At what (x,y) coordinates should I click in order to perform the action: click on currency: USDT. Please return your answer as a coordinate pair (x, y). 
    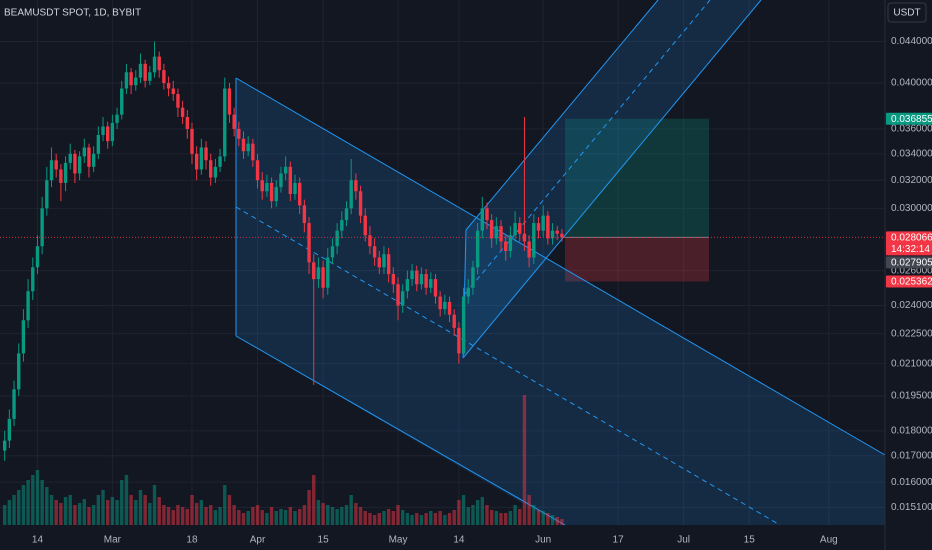
    Looking at the image, I should click on (906, 13).